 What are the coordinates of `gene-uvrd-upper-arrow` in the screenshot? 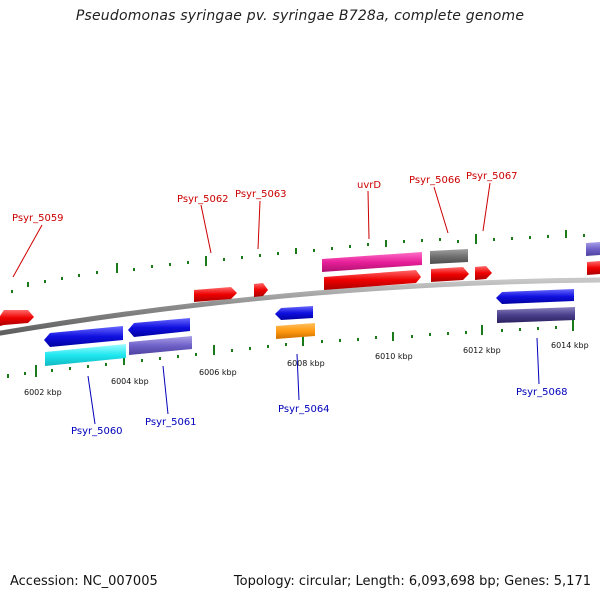 It's located at (372, 262).